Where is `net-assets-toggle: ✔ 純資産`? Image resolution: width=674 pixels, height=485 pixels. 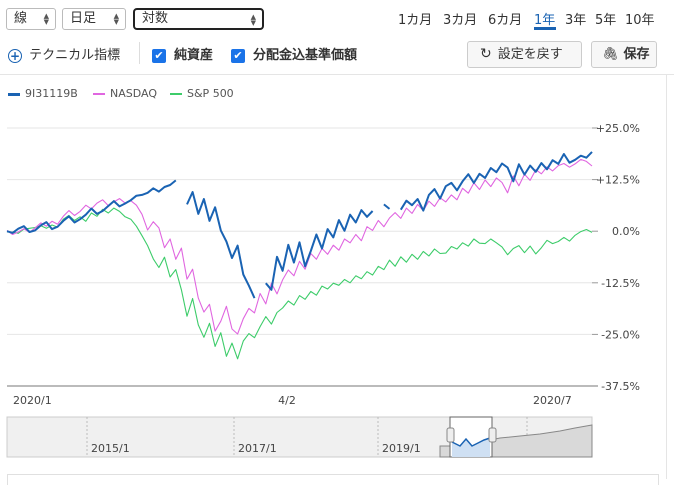 net-assets-toggle: ✔ 純資産 is located at coordinates (182, 53).